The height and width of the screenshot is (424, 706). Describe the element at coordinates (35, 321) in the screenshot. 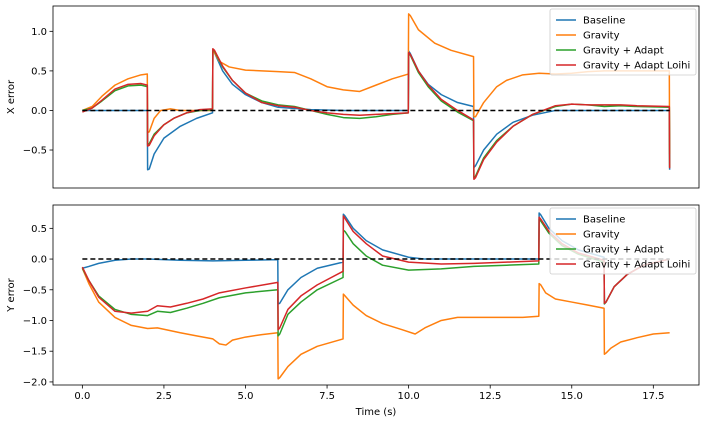

I see `y-tick-label: −1.0` at that location.